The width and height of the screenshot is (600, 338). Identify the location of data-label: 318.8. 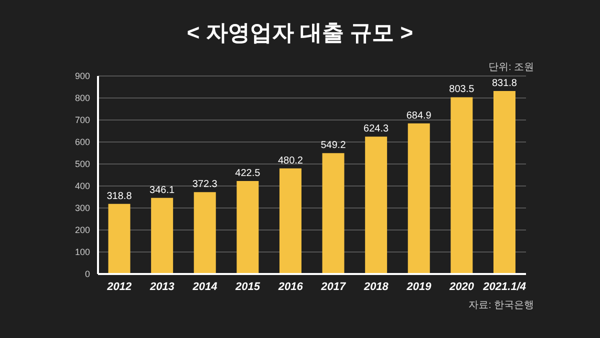
(119, 196).